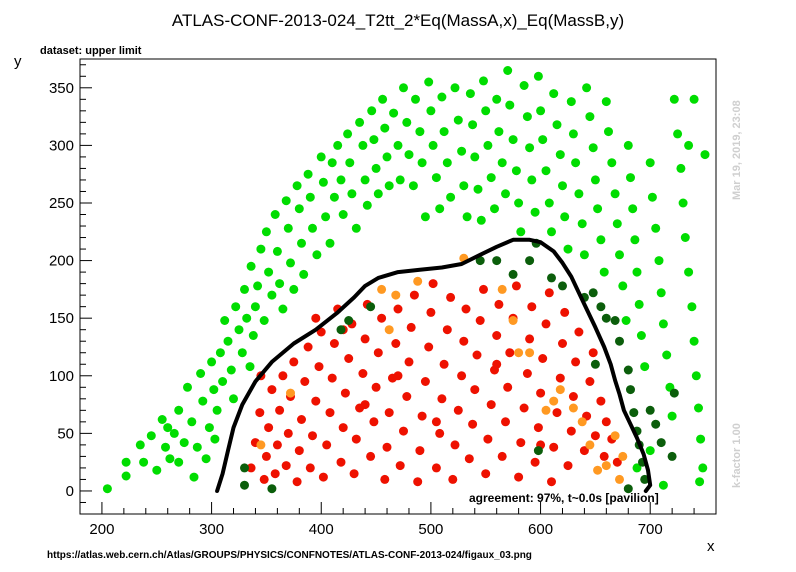 The width and height of the screenshot is (796, 572). I want to click on y-tick-label: 50, so click(65, 433).